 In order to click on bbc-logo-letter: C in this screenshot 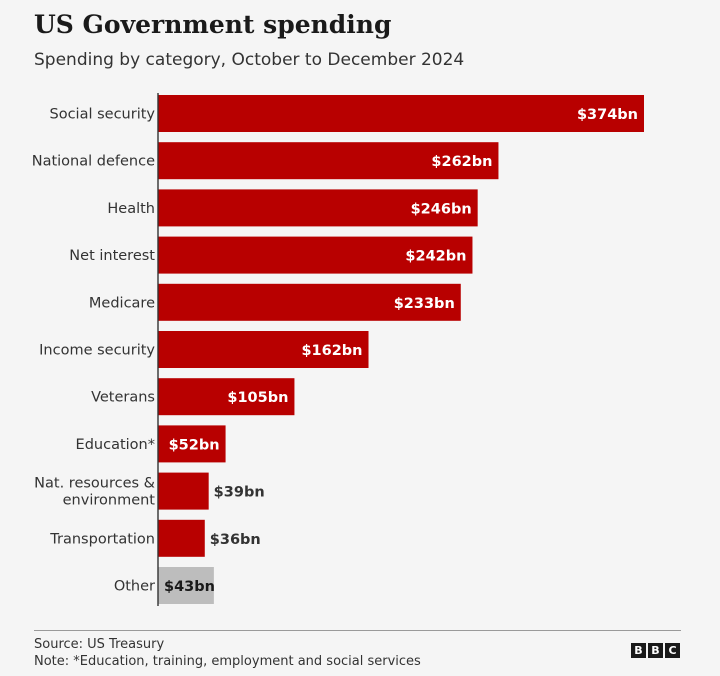, I will do `click(672, 650)`.